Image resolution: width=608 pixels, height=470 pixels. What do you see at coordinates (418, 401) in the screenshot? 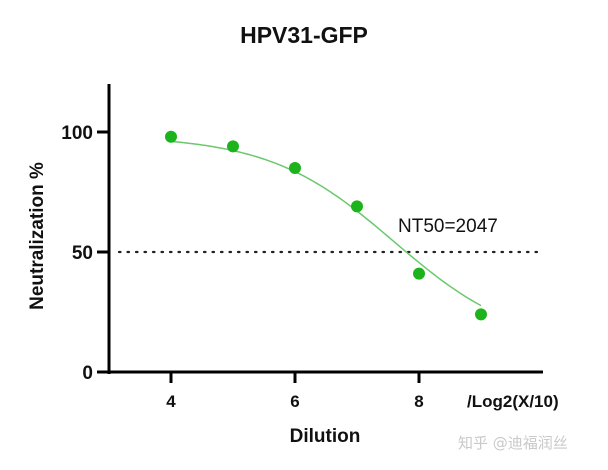
I see `x-tick-label: 8` at bounding box center [418, 401].